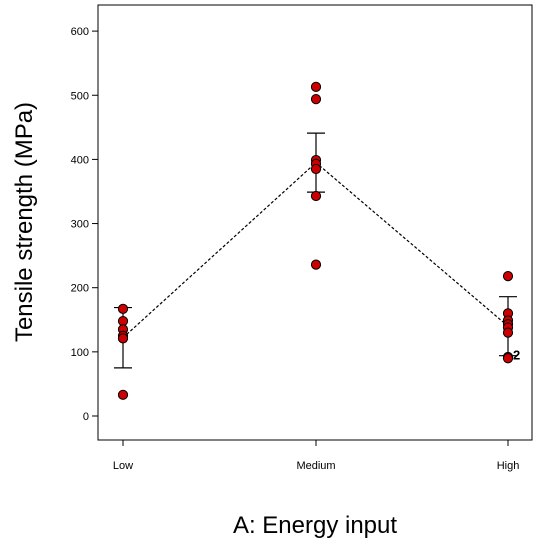 Image resolution: width=540 pixels, height=550 pixels. Describe the element at coordinates (316, 456) in the screenshot. I see `x-axis: Low Medium High` at that location.